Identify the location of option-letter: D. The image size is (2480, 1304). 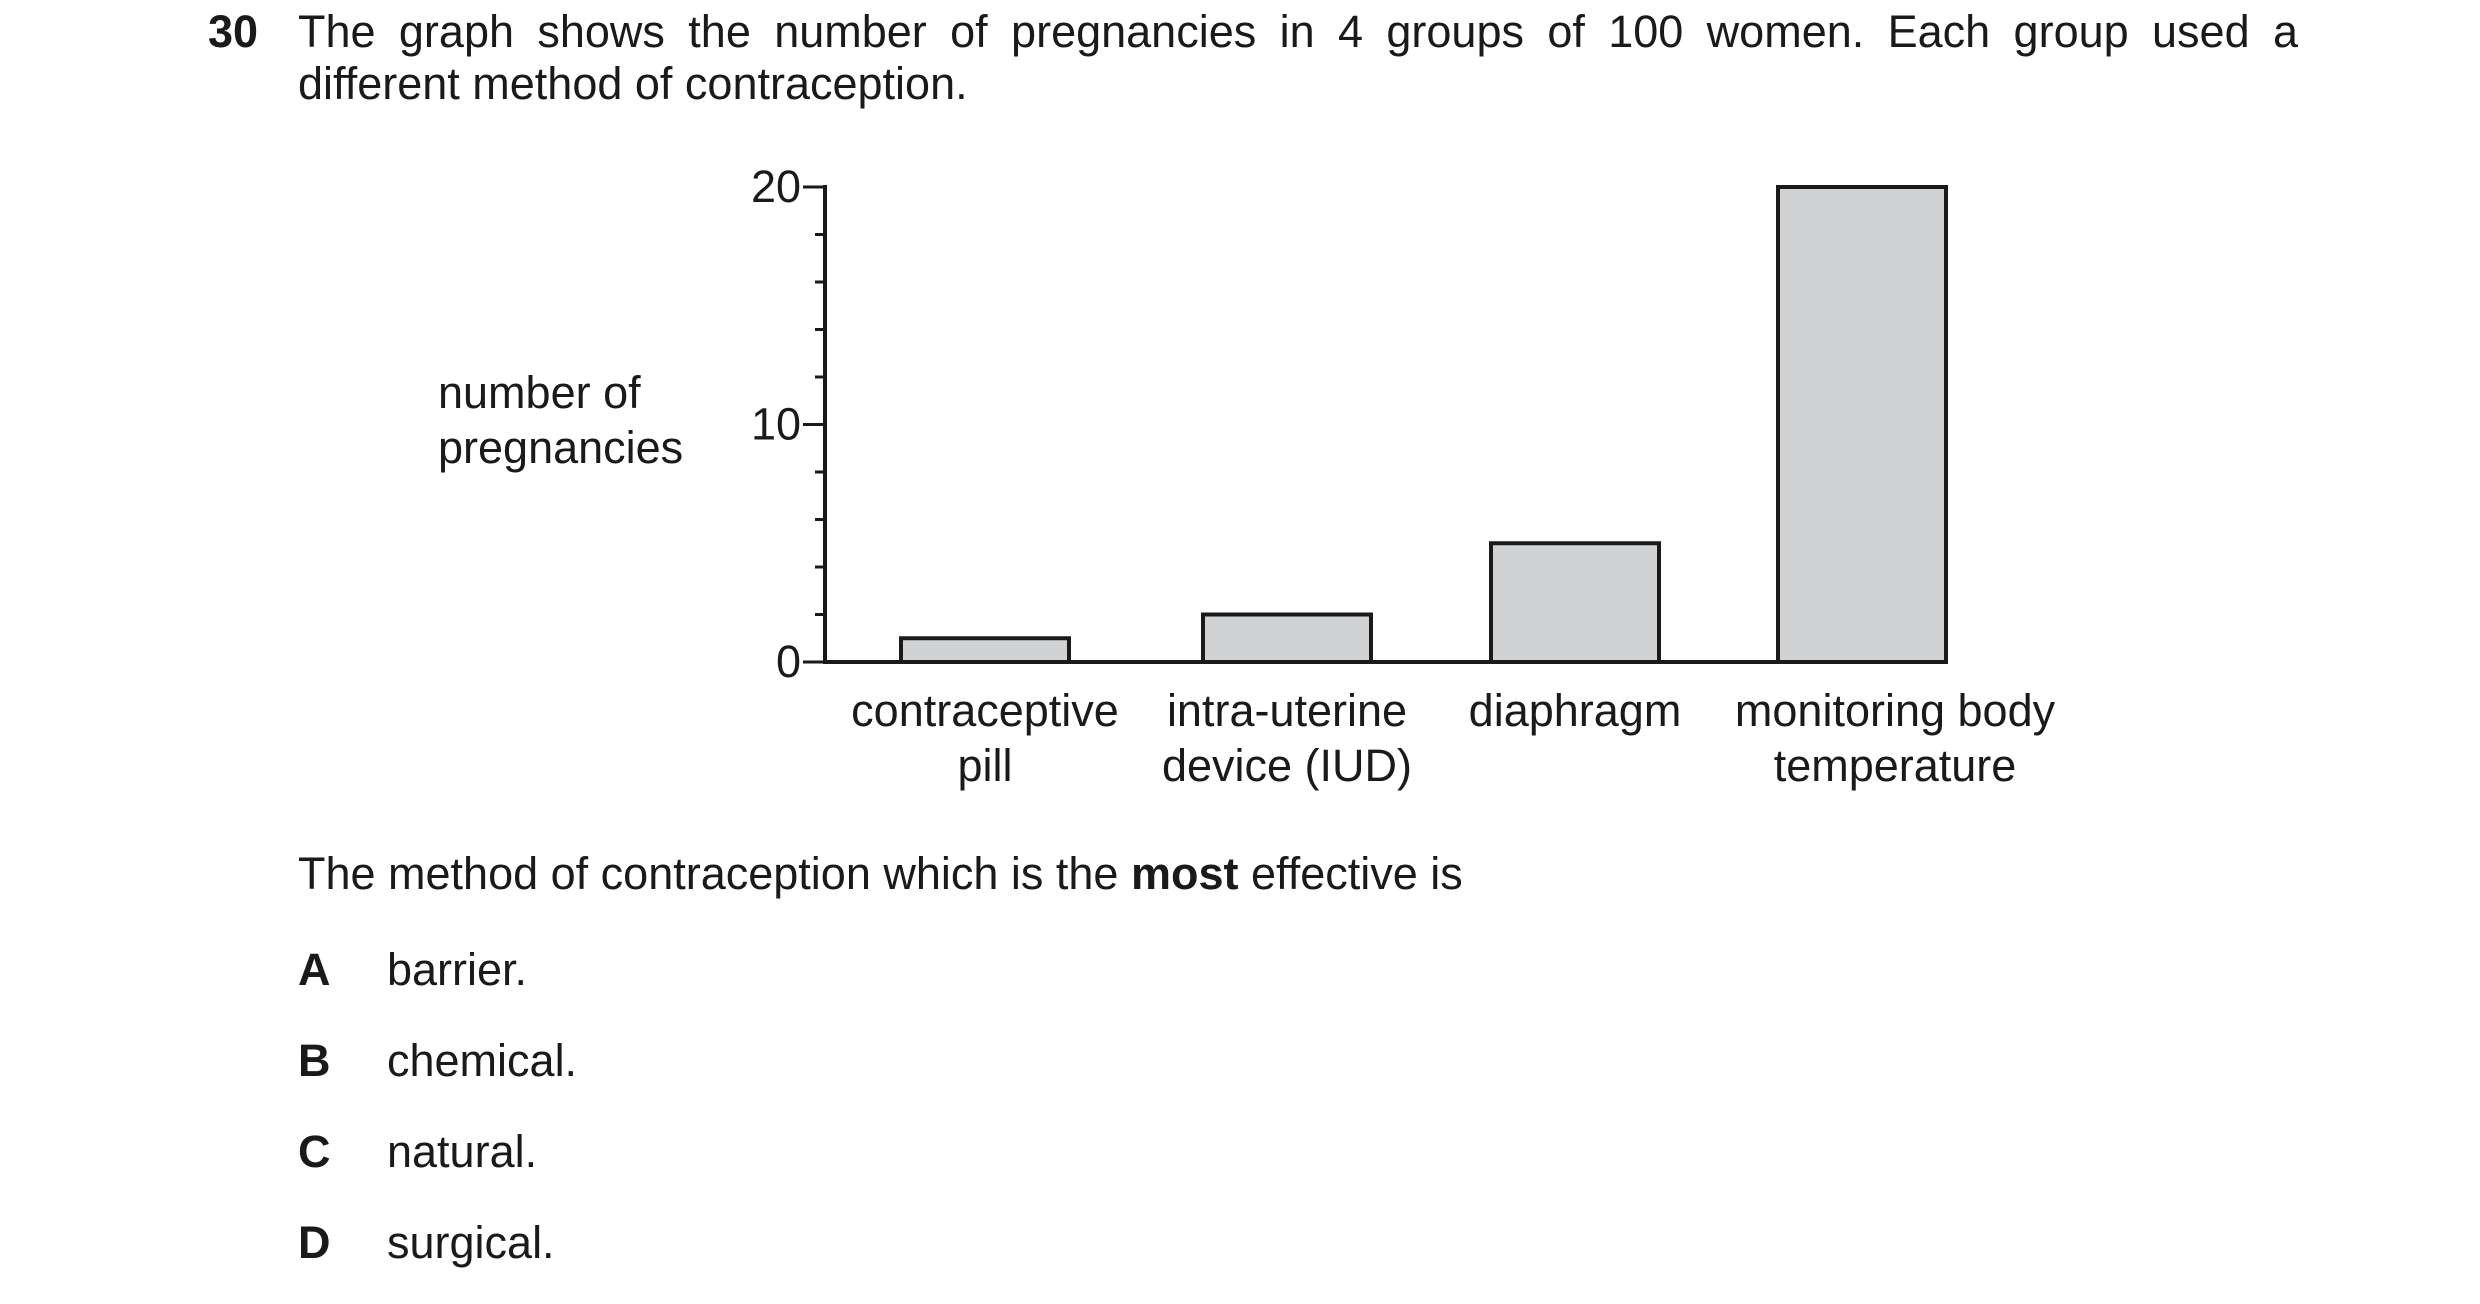
(314, 1242).